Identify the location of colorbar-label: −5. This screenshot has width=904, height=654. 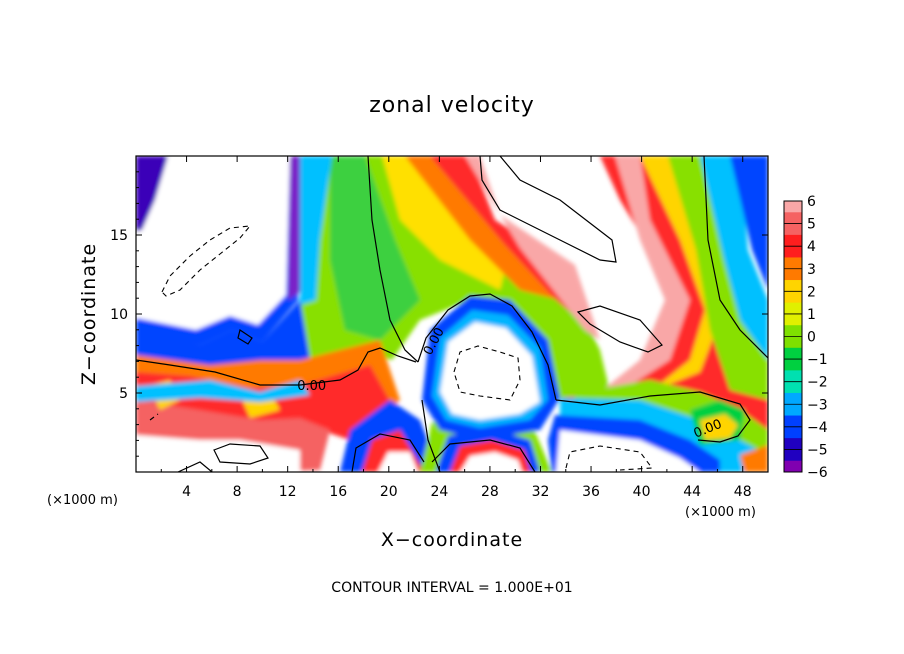
(817, 450).